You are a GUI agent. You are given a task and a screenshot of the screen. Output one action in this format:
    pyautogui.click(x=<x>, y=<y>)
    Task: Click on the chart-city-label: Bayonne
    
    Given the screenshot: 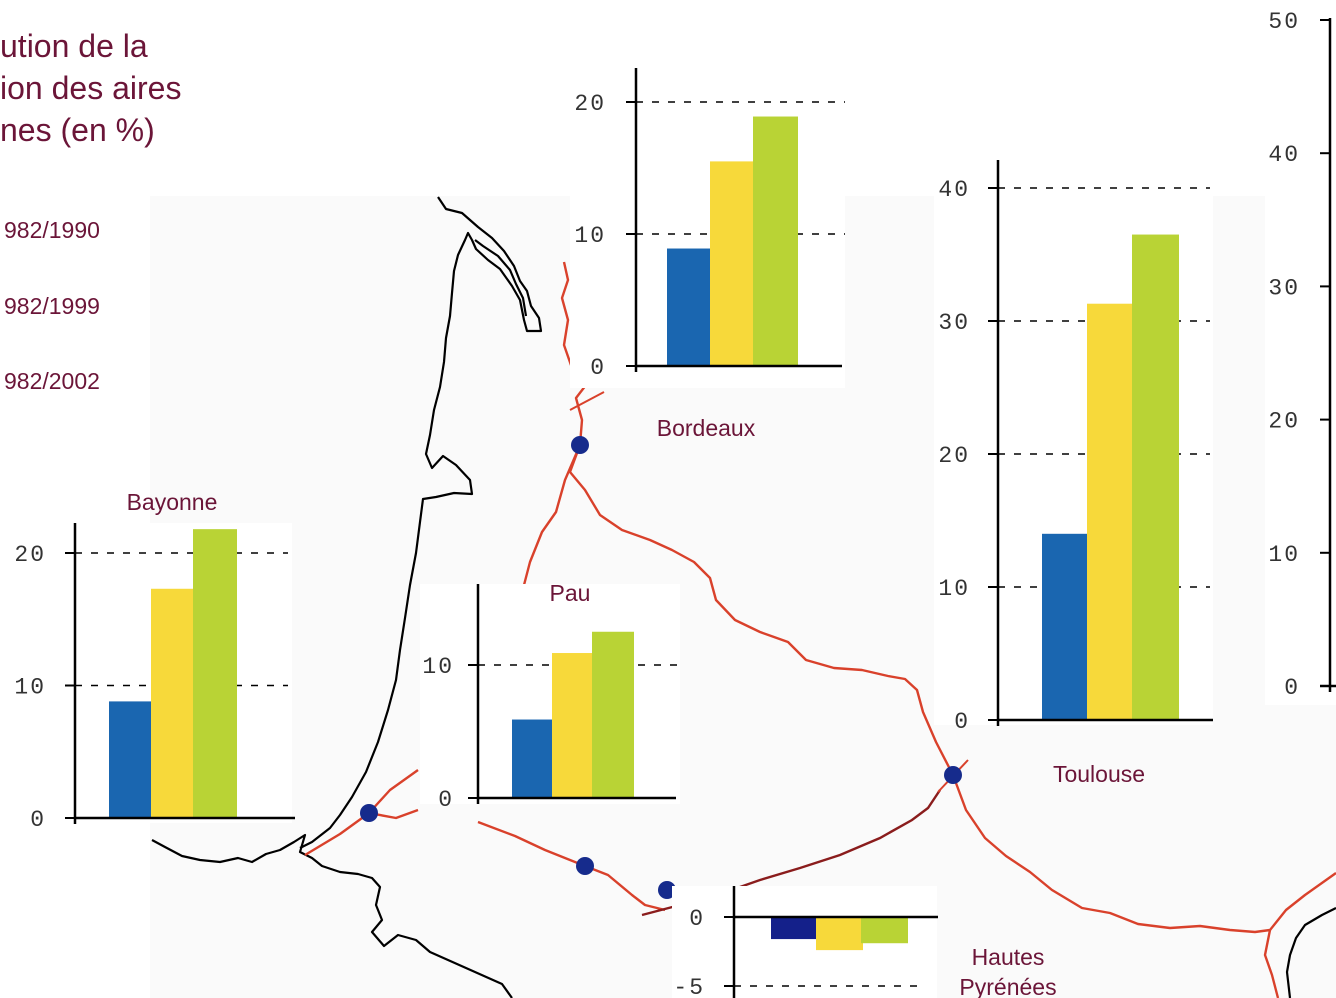 What is the action you would take?
    pyautogui.click(x=172, y=502)
    